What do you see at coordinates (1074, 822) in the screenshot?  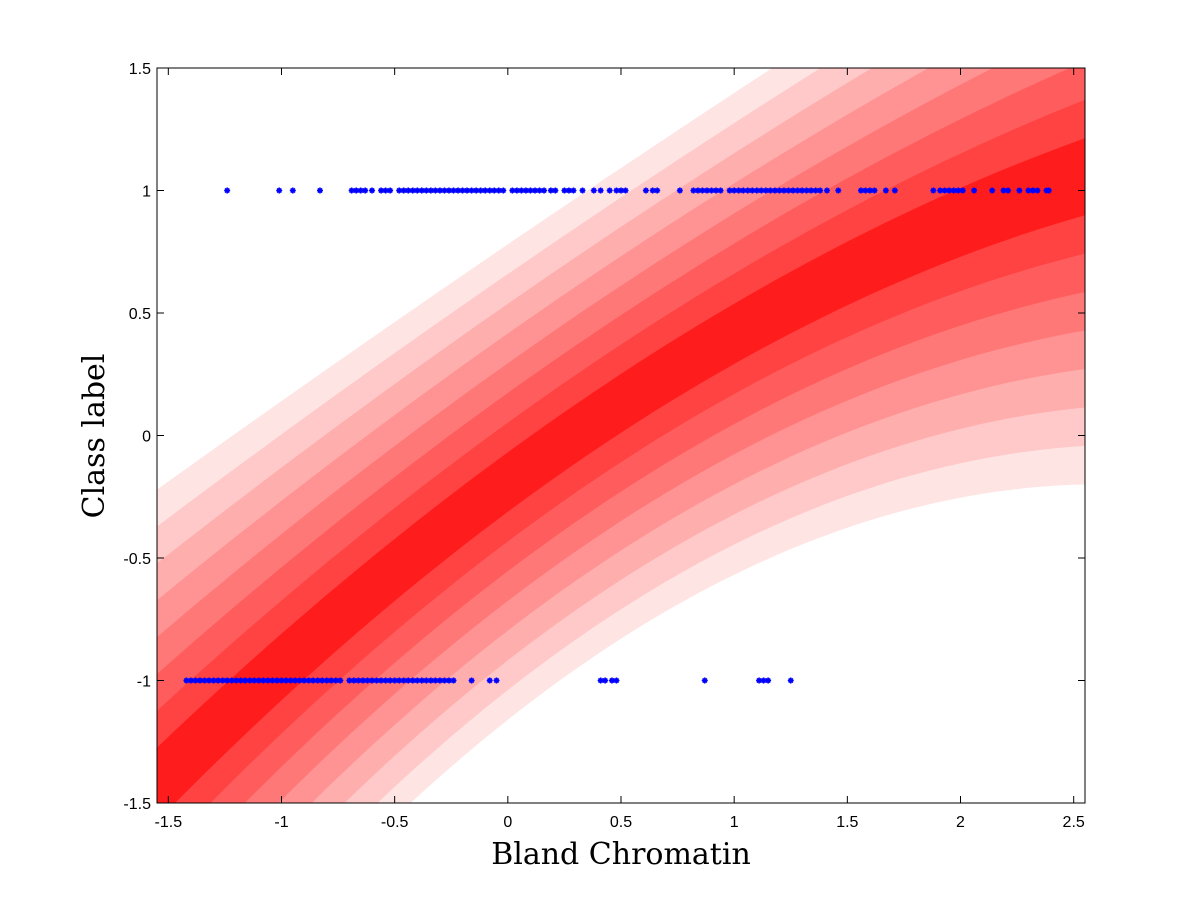 I see `x-tick-label: 2.5` at bounding box center [1074, 822].